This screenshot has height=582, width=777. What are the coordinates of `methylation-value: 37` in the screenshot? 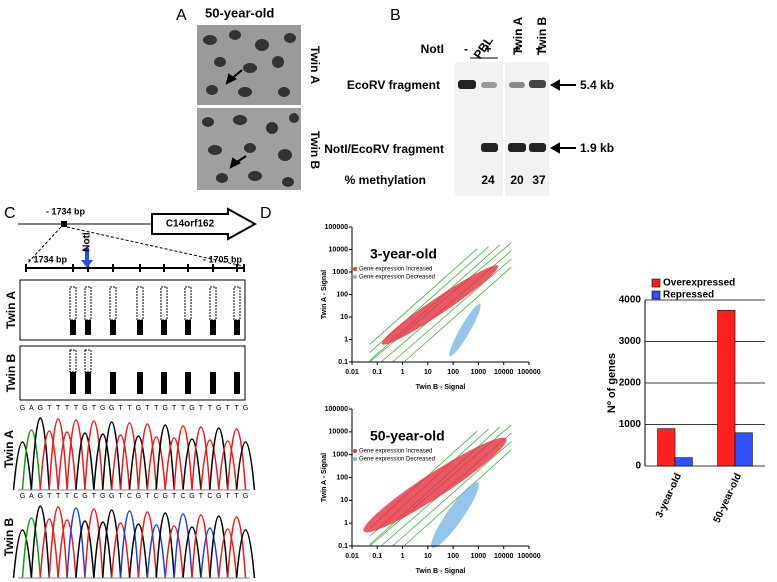 It's located at (539, 180).